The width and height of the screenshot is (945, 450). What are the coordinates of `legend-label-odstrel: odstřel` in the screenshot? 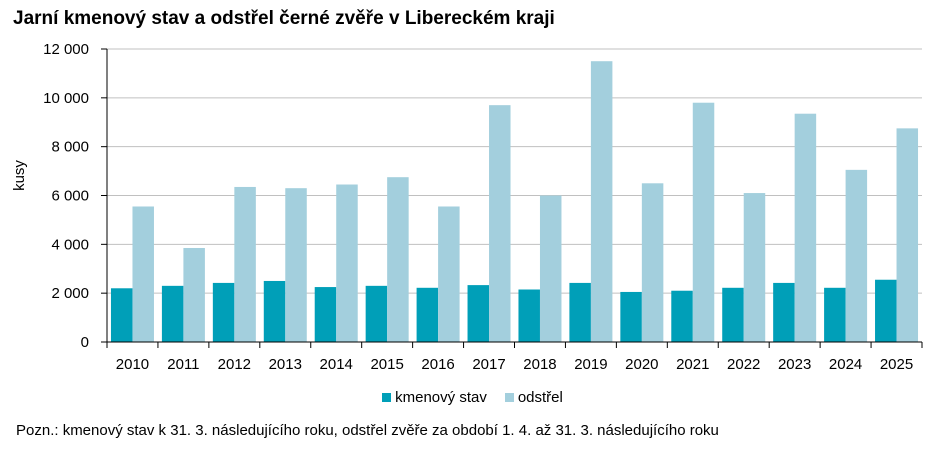 It's located at (540, 397).